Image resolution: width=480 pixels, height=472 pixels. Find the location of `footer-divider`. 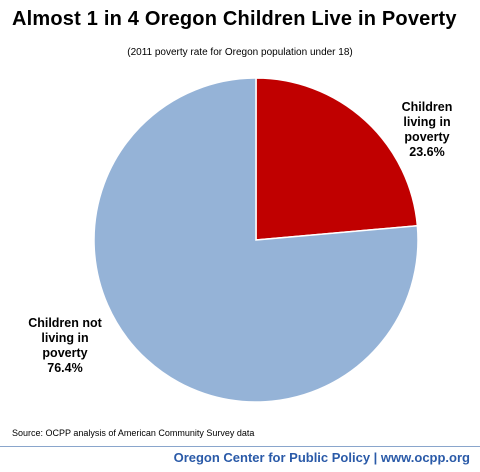

footer-divider is located at coordinates (240, 446).